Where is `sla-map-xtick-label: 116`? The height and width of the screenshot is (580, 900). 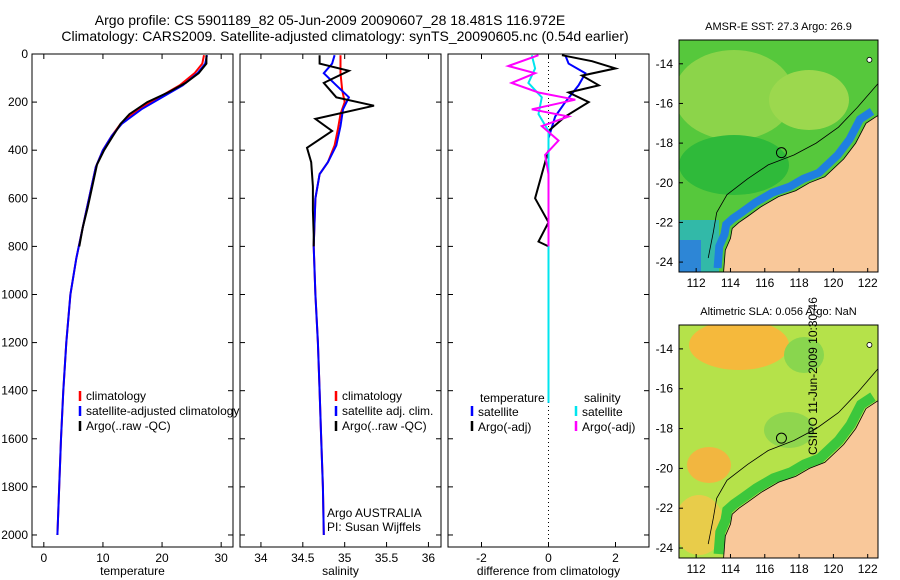 sla-map-xtick-label: 116 is located at coordinates (764, 569).